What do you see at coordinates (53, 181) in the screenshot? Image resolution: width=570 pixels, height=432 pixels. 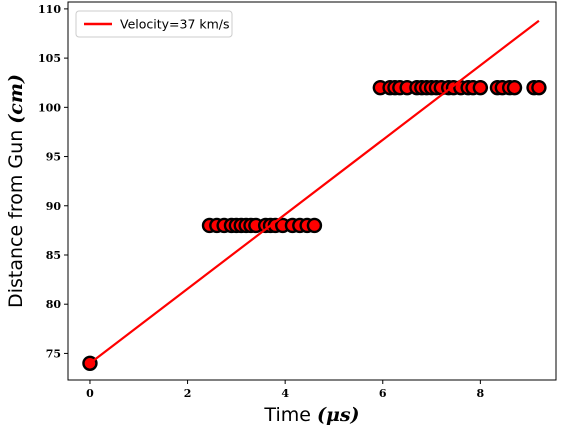 I see `y-axis-ticks: 75 80 85 90 95 100 105 110` at bounding box center [53, 181].